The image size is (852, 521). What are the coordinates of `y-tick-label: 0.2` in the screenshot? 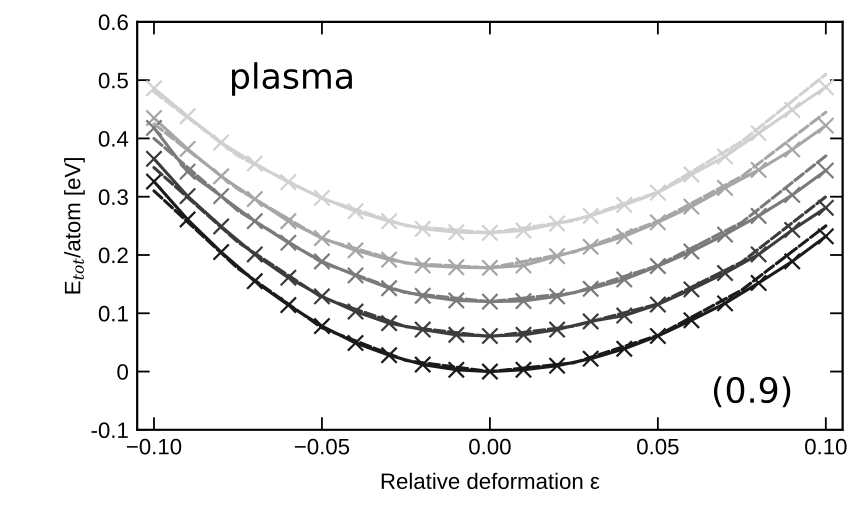 It's located at (113, 256).